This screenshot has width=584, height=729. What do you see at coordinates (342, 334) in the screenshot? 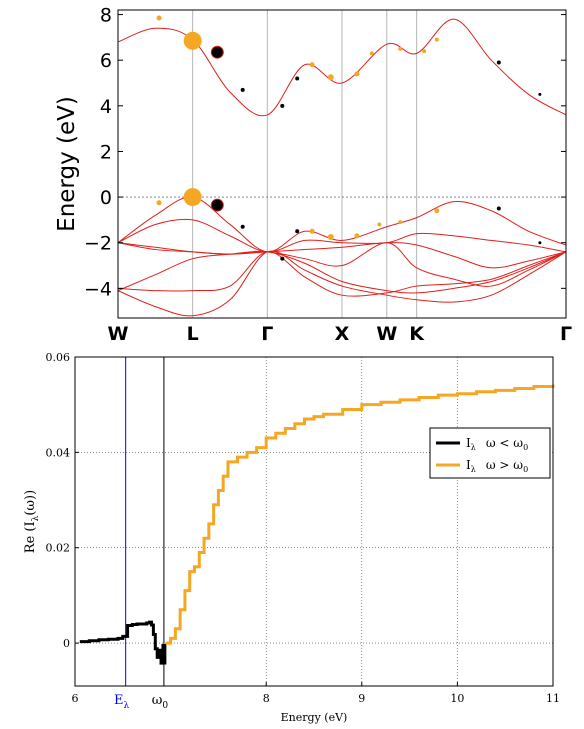
I see `kpoint-label: X` at bounding box center [342, 334].